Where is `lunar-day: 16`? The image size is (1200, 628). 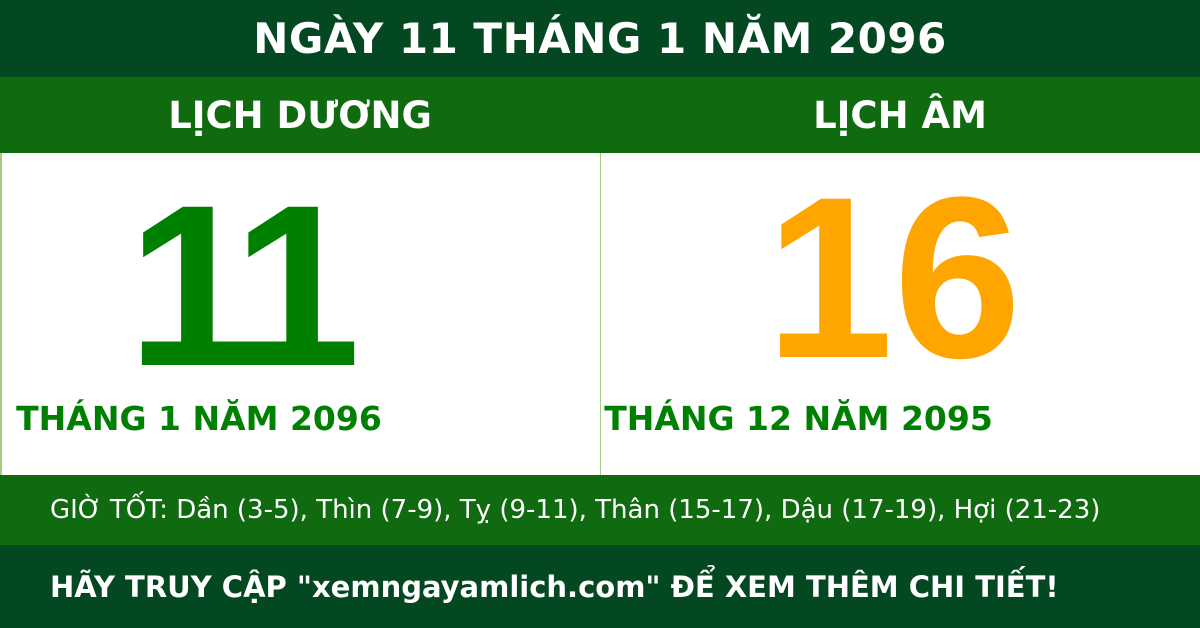
lunar-day: 16 is located at coordinates (893, 277).